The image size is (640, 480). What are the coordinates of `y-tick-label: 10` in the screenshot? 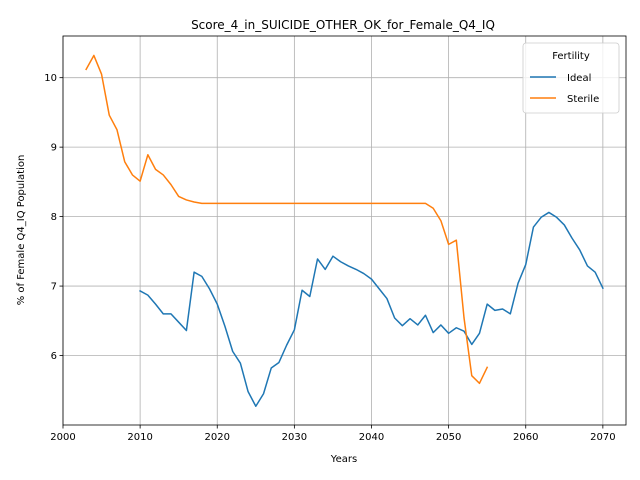 It's located at (50, 78).